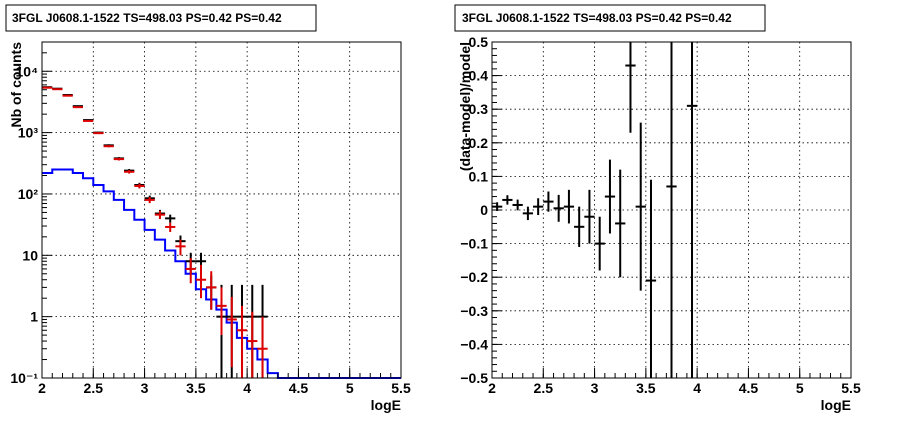 This screenshot has height=421, width=898. Describe the element at coordinates (474, 311) in the screenshot. I see `right-y-tick-label: −0.3` at that location.